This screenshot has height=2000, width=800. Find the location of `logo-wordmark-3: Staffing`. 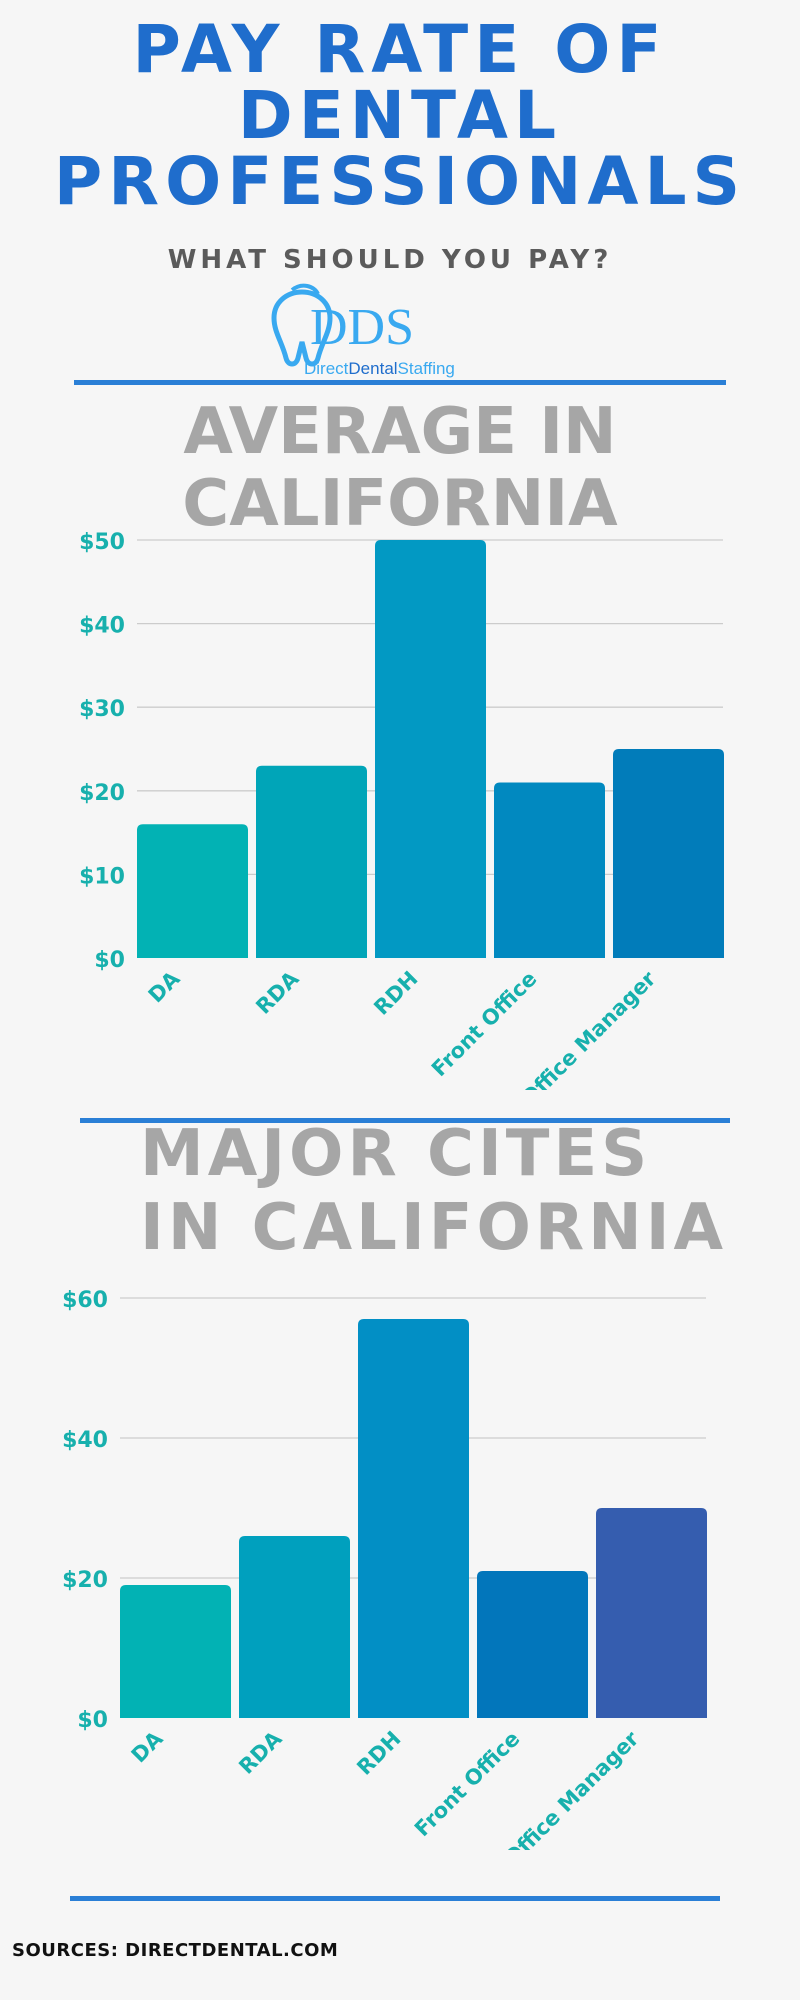

logo-wordmark-3: Staffing is located at coordinates (426, 368).